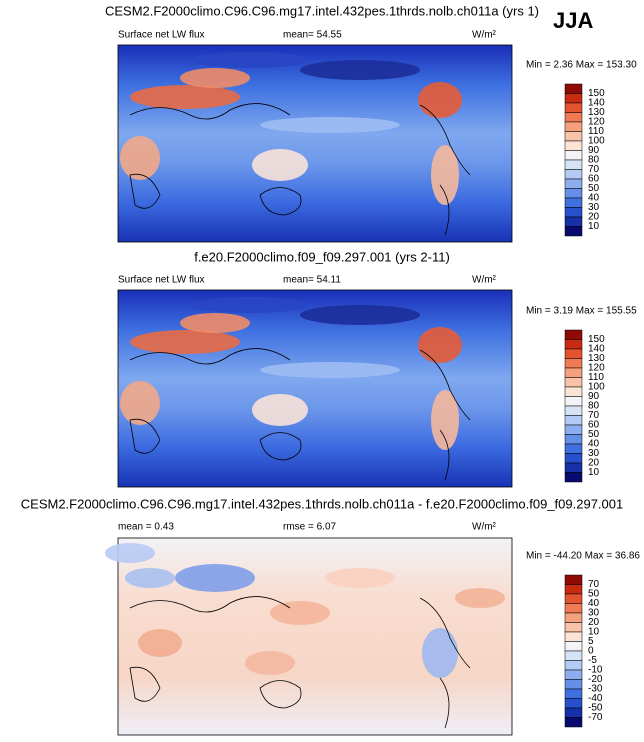 The width and height of the screenshot is (644, 742). I want to click on colorbar-label: 110, so click(596, 131).